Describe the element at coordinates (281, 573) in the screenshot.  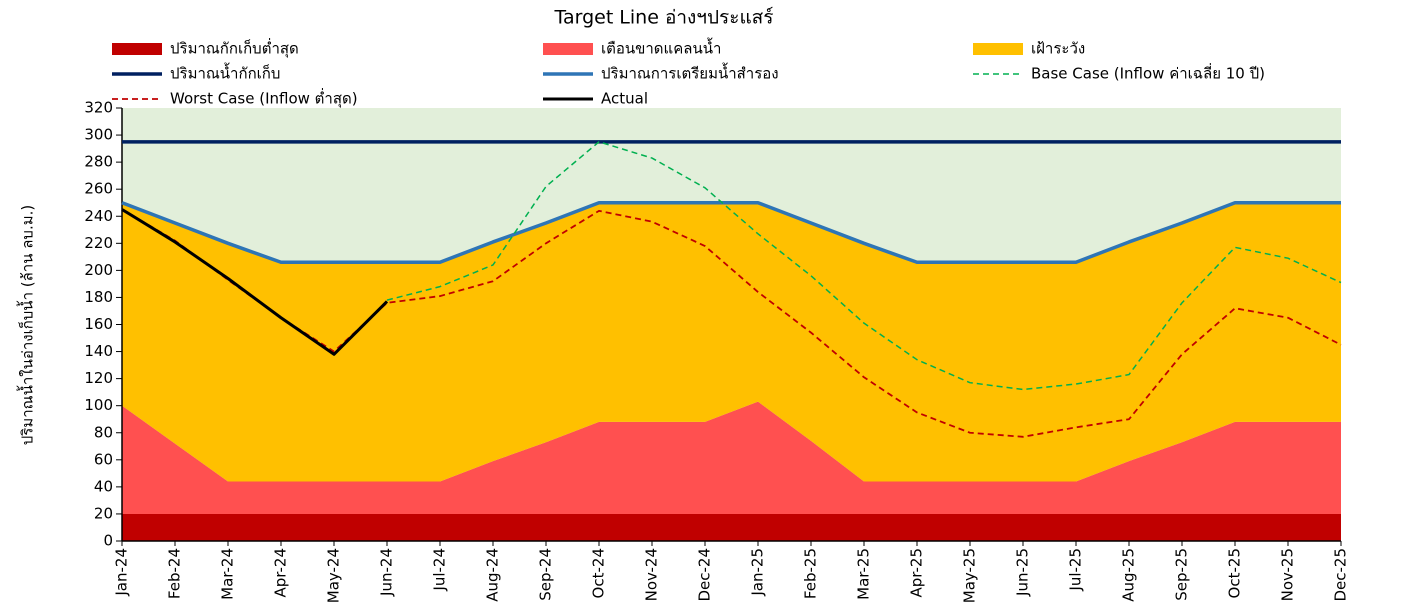
I see `x-tick-label: Apr-24` at that location.